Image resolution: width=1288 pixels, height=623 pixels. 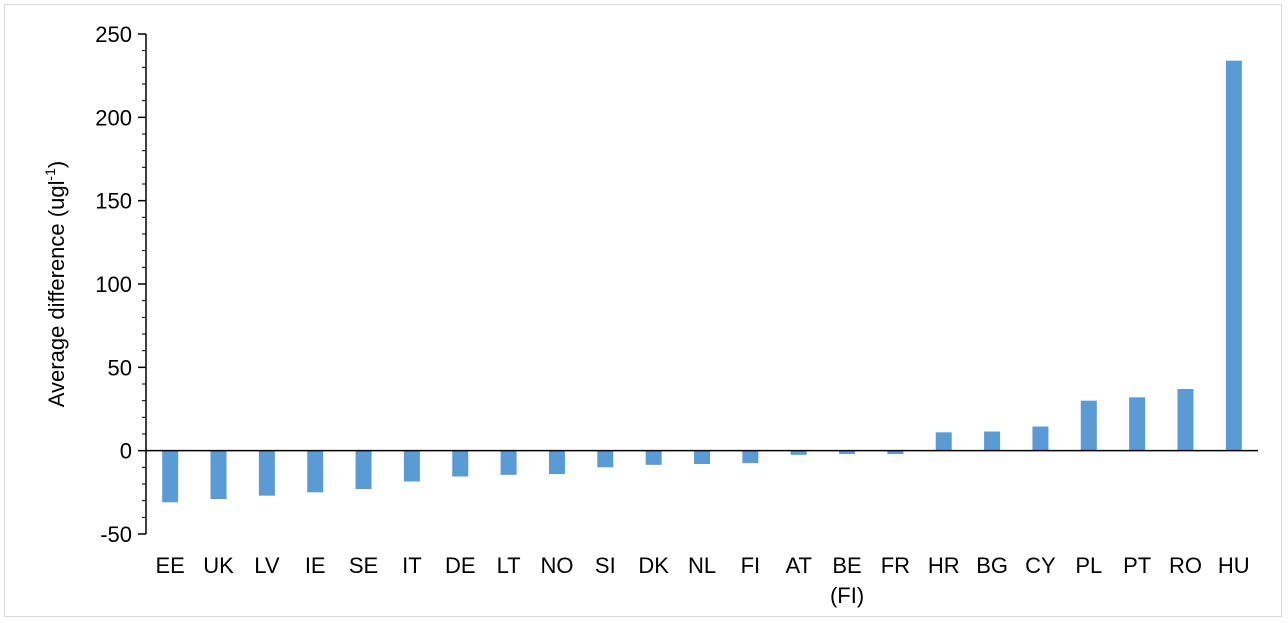 What do you see at coordinates (218, 565) in the screenshot?
I see `x-tick-label: UK` at bounding box center [218, 565].